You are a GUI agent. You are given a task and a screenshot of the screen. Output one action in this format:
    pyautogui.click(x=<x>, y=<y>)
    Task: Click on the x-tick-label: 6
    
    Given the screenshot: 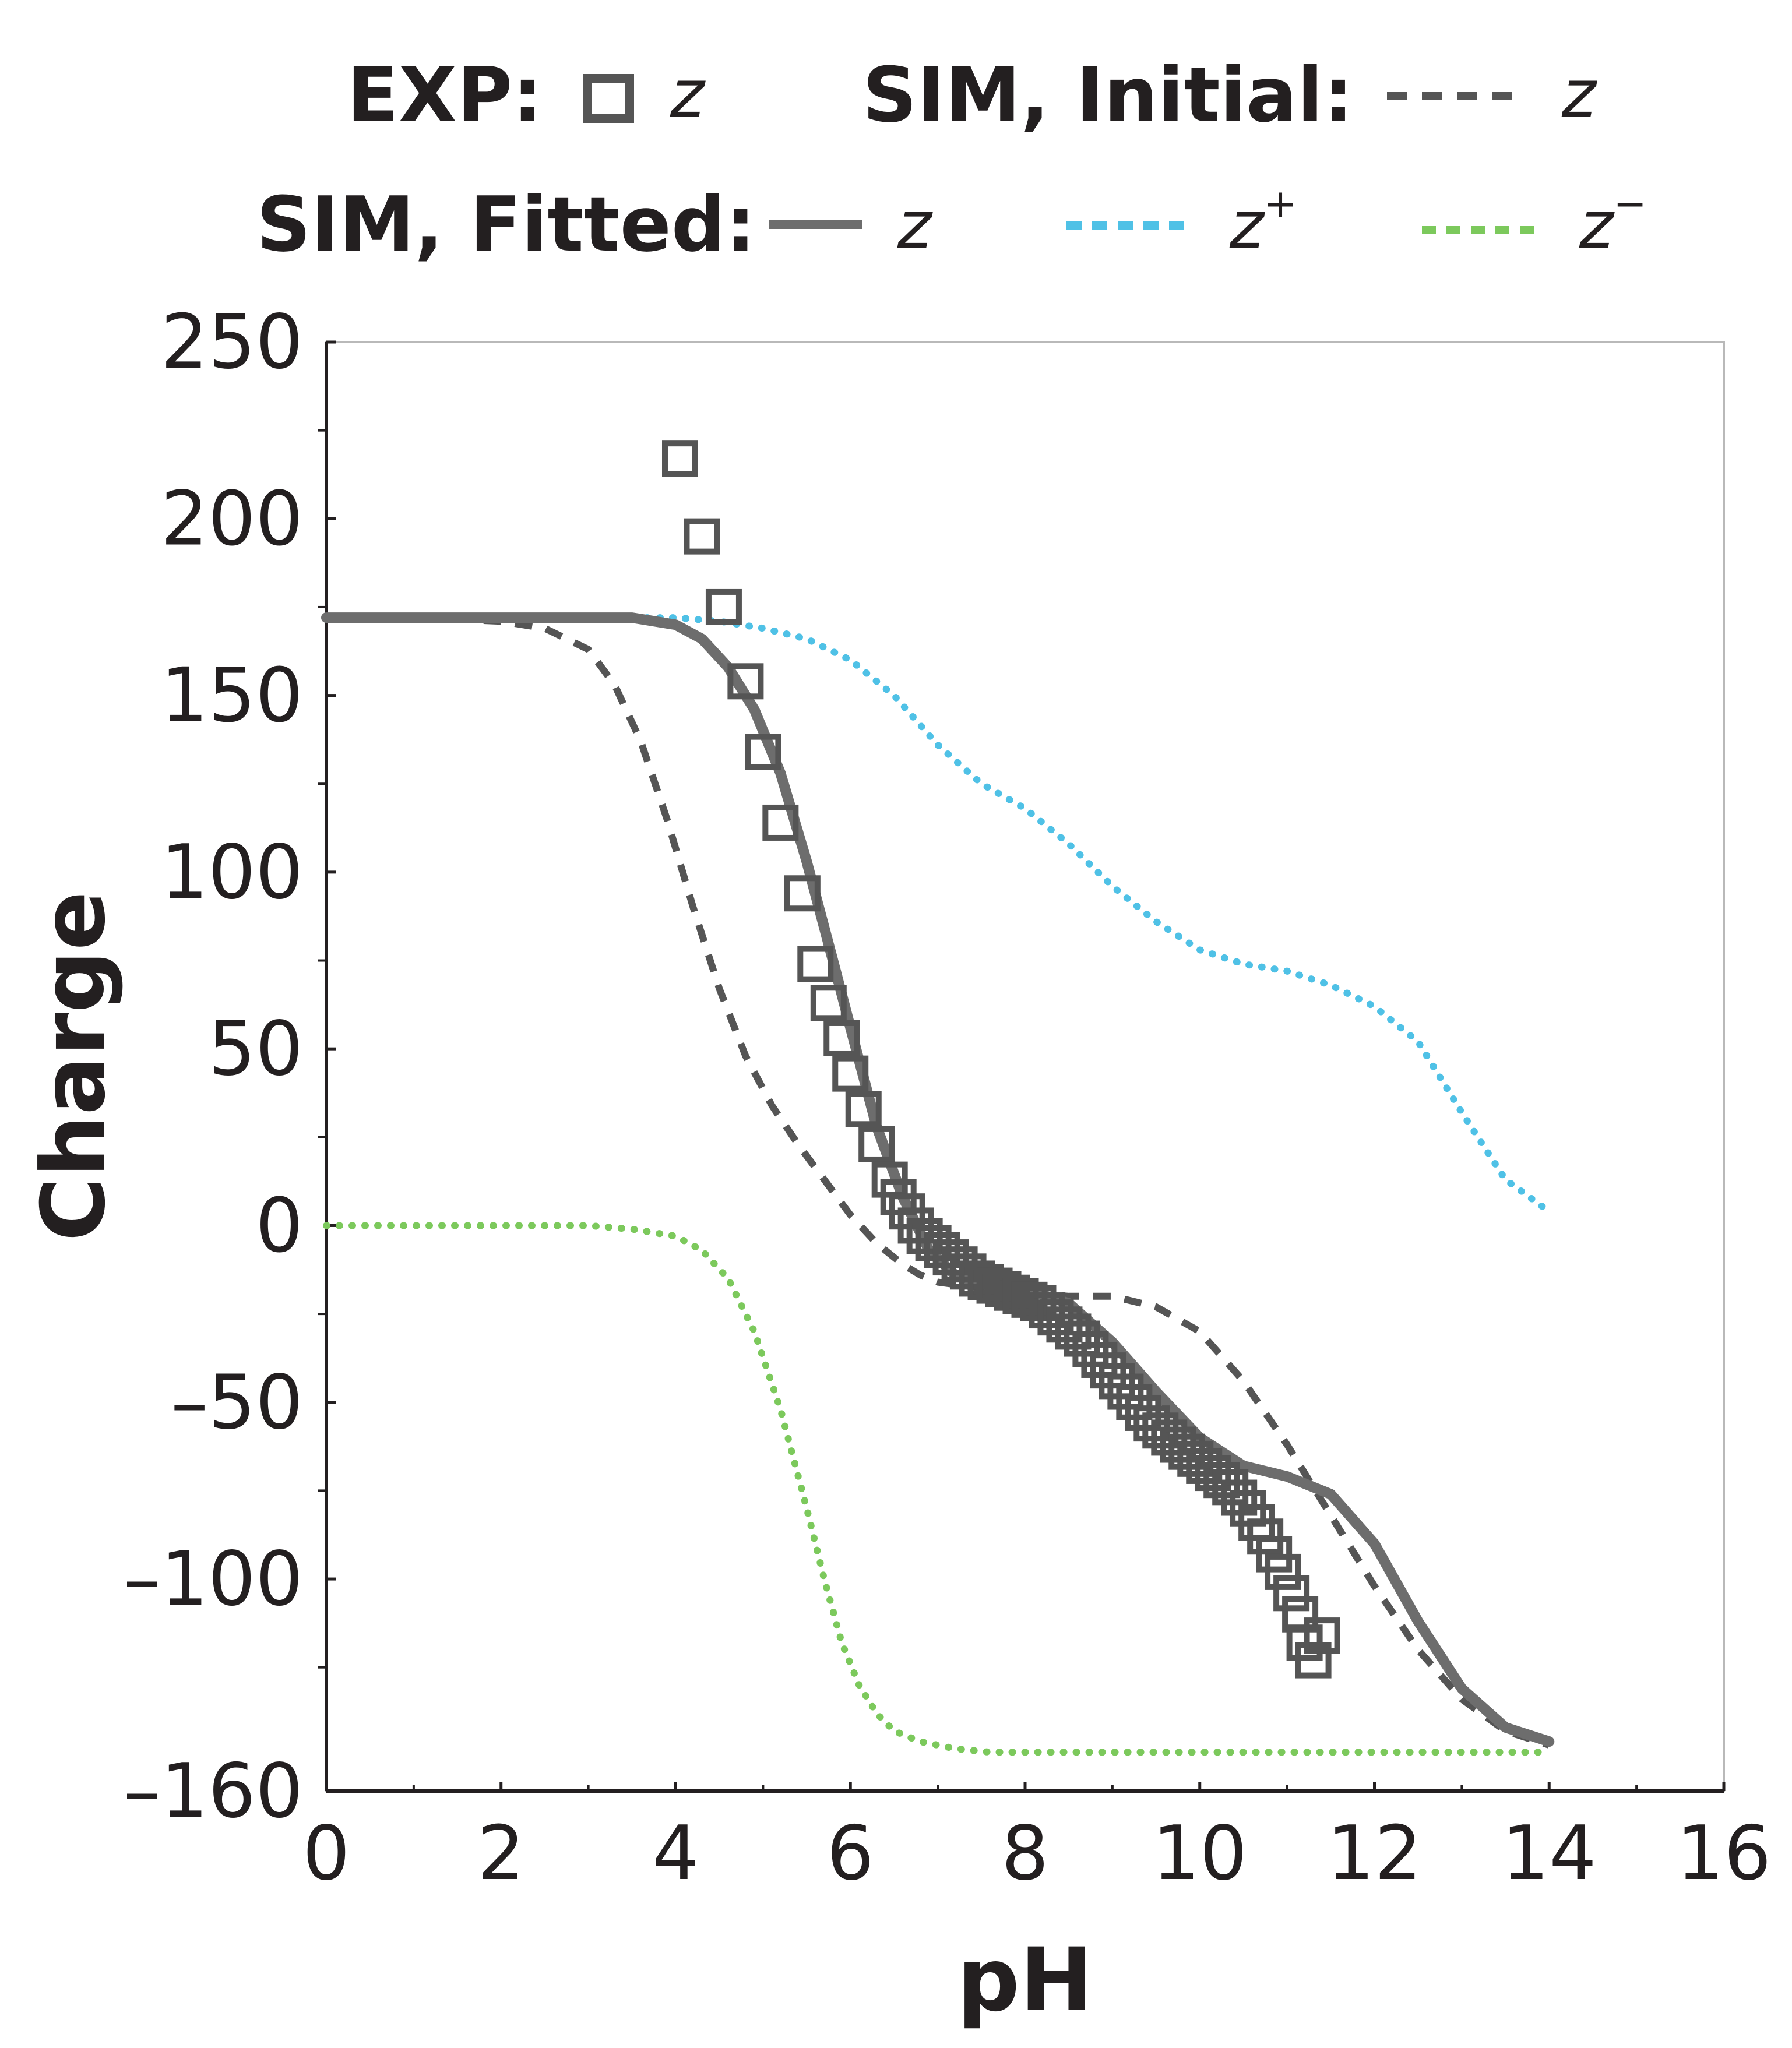 What is the action you would take?
    pyautogui.click(x=850, y=1854)
    